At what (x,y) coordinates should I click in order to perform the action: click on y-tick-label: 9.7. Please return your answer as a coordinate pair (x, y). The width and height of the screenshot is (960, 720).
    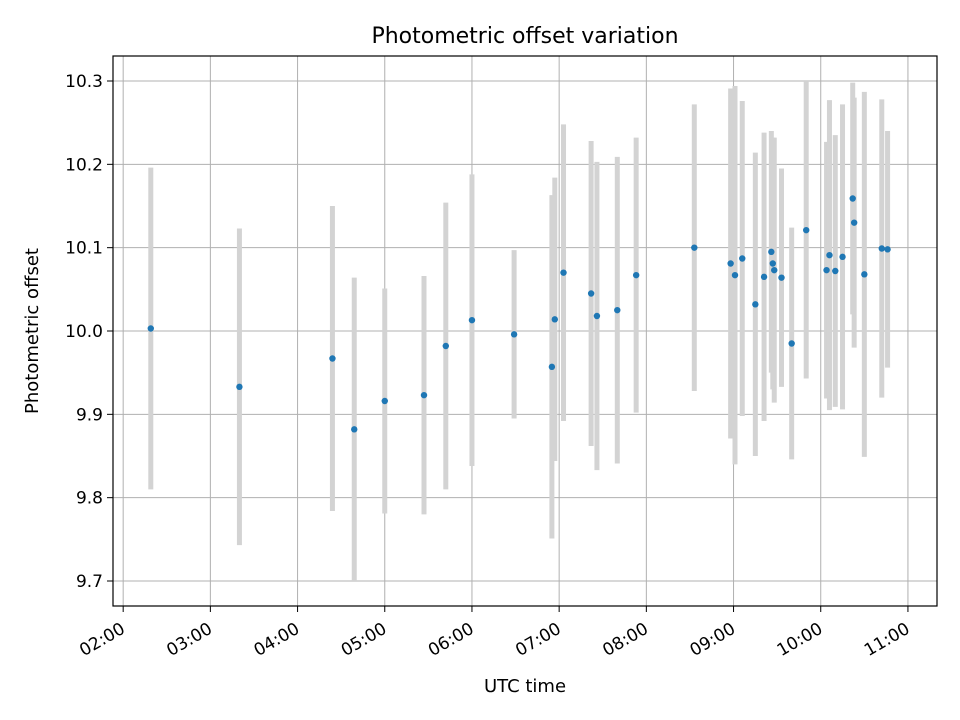
    Looking at the image, I should click on (89, 582).